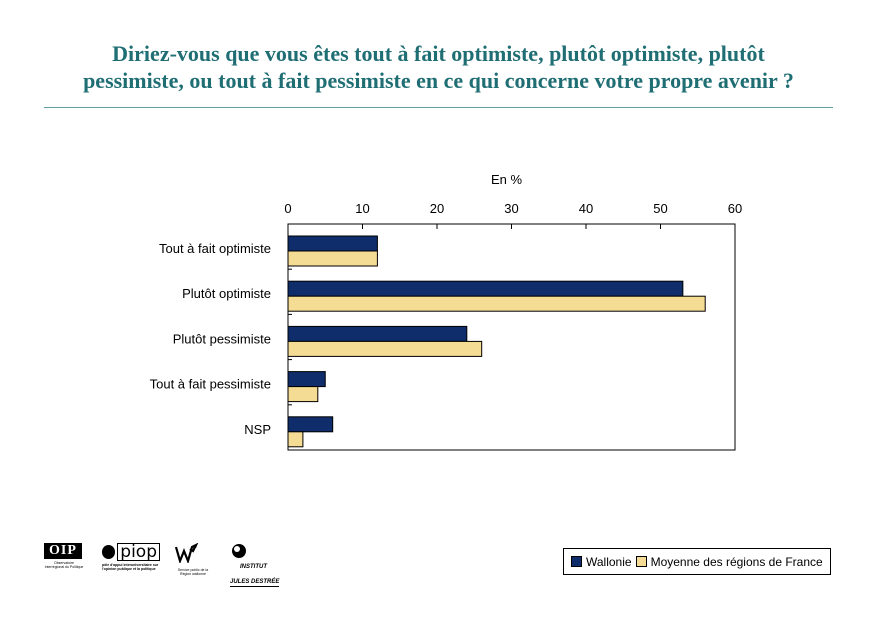 This screenshot has height=620, width=877. What do you see at coordinates (332, 258) in the screenshot?
I see `bar-france-tout-fait-optimiste` at bounding box center [332, 258].